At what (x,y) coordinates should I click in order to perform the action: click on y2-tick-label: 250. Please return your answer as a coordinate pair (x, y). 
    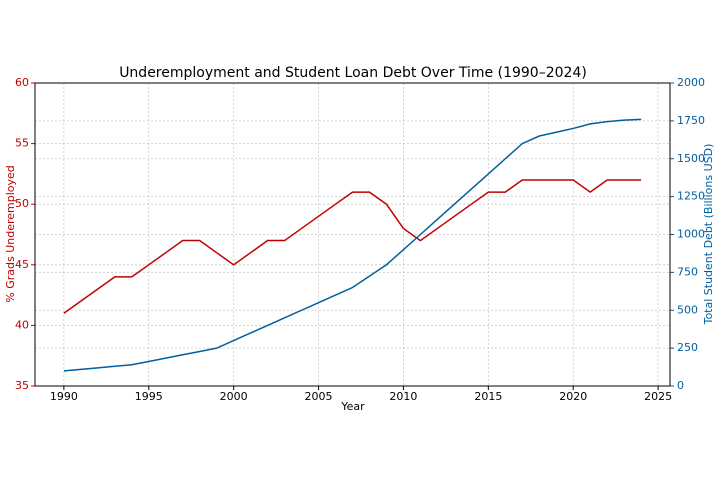
    Looking at the image, I should click on (687, 347).